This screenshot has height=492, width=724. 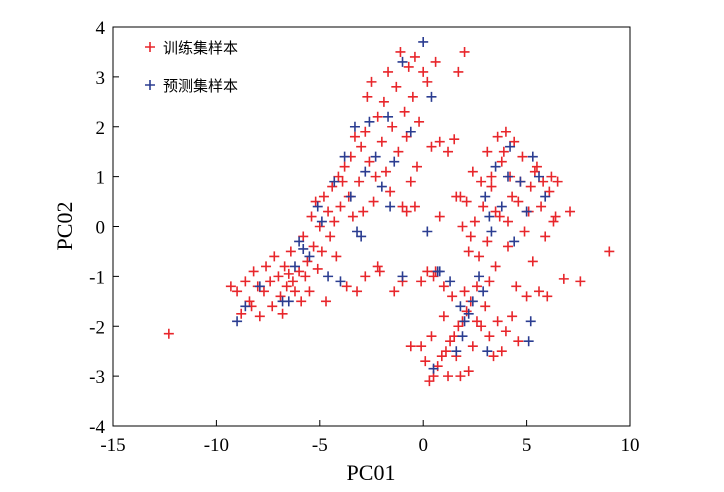 I want to click on legend-item-test: 预测集样本, so click(x=191, y=86).